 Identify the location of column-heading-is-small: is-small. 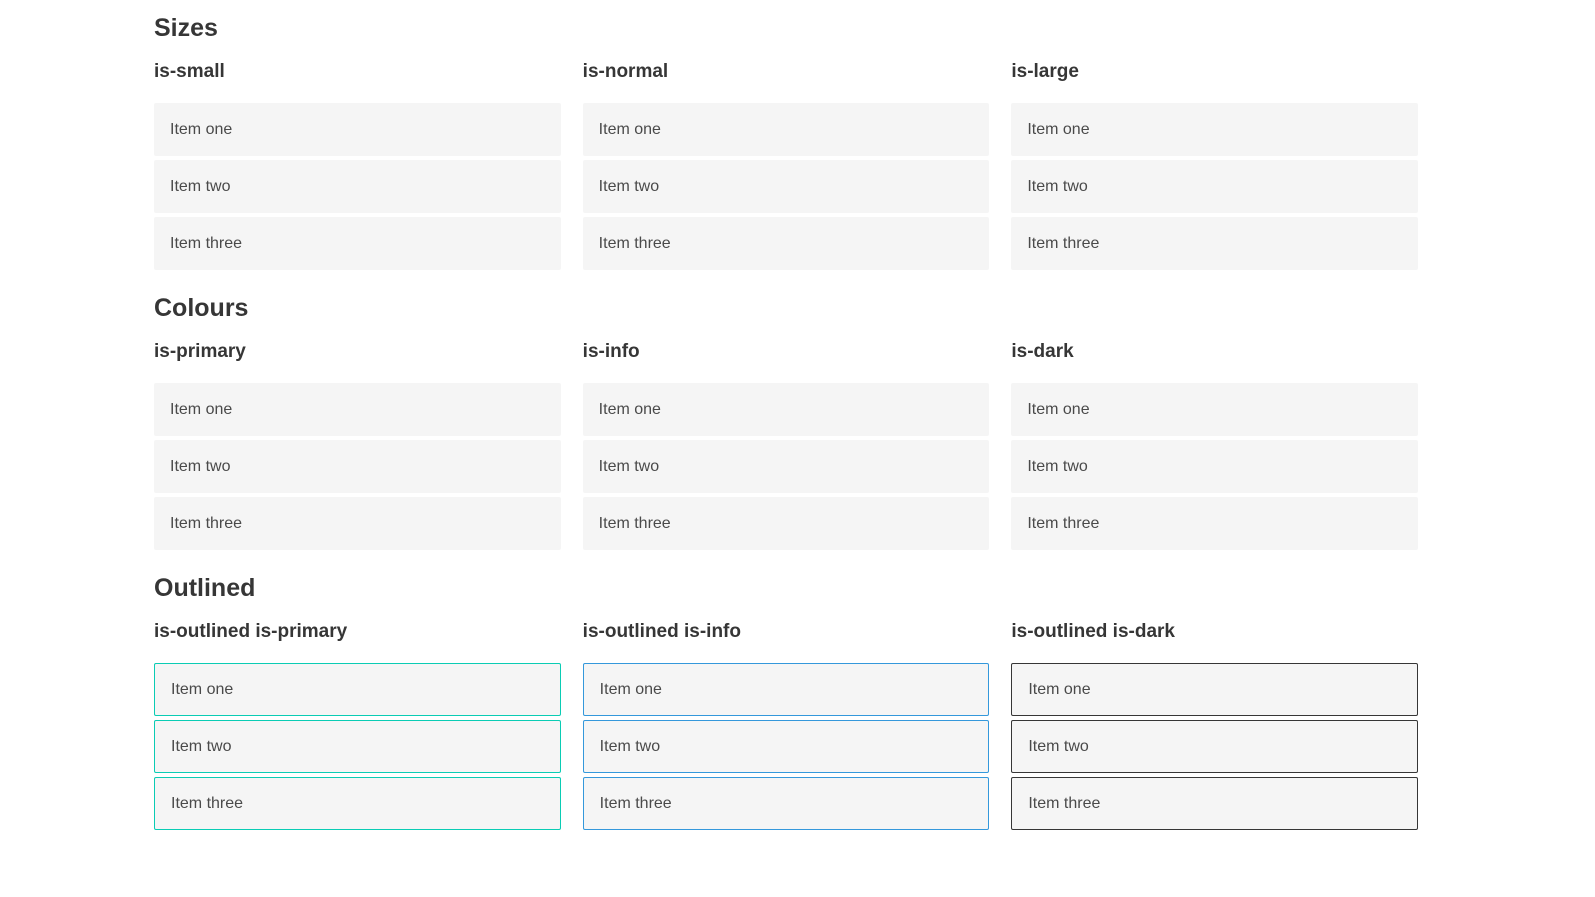
(189, 71).